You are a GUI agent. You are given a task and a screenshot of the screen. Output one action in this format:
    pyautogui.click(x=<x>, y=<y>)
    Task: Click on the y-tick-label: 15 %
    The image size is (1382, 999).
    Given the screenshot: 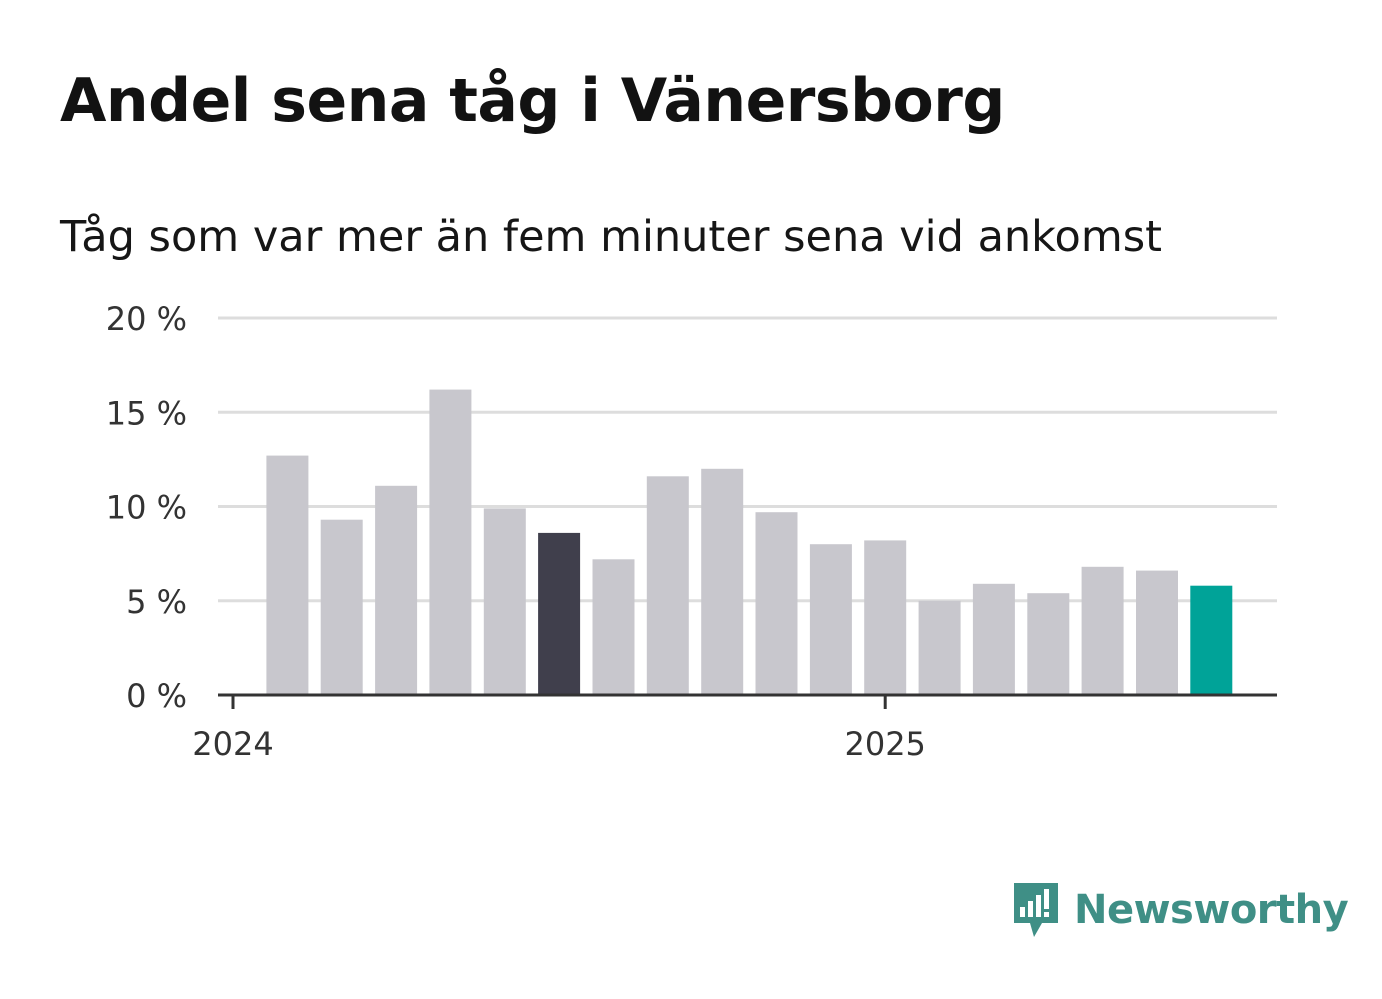 What is the action you would take?
    pyautogui.click(x=146, y=413)
    